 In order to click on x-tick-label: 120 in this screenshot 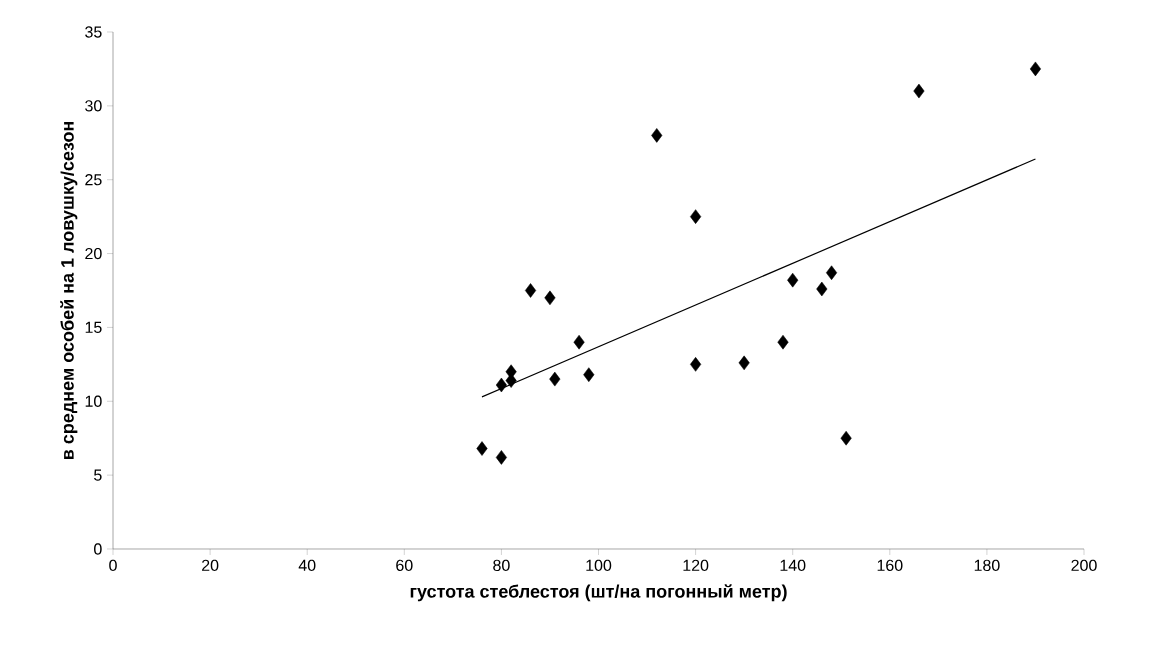, I will do `click(696, 565)`.